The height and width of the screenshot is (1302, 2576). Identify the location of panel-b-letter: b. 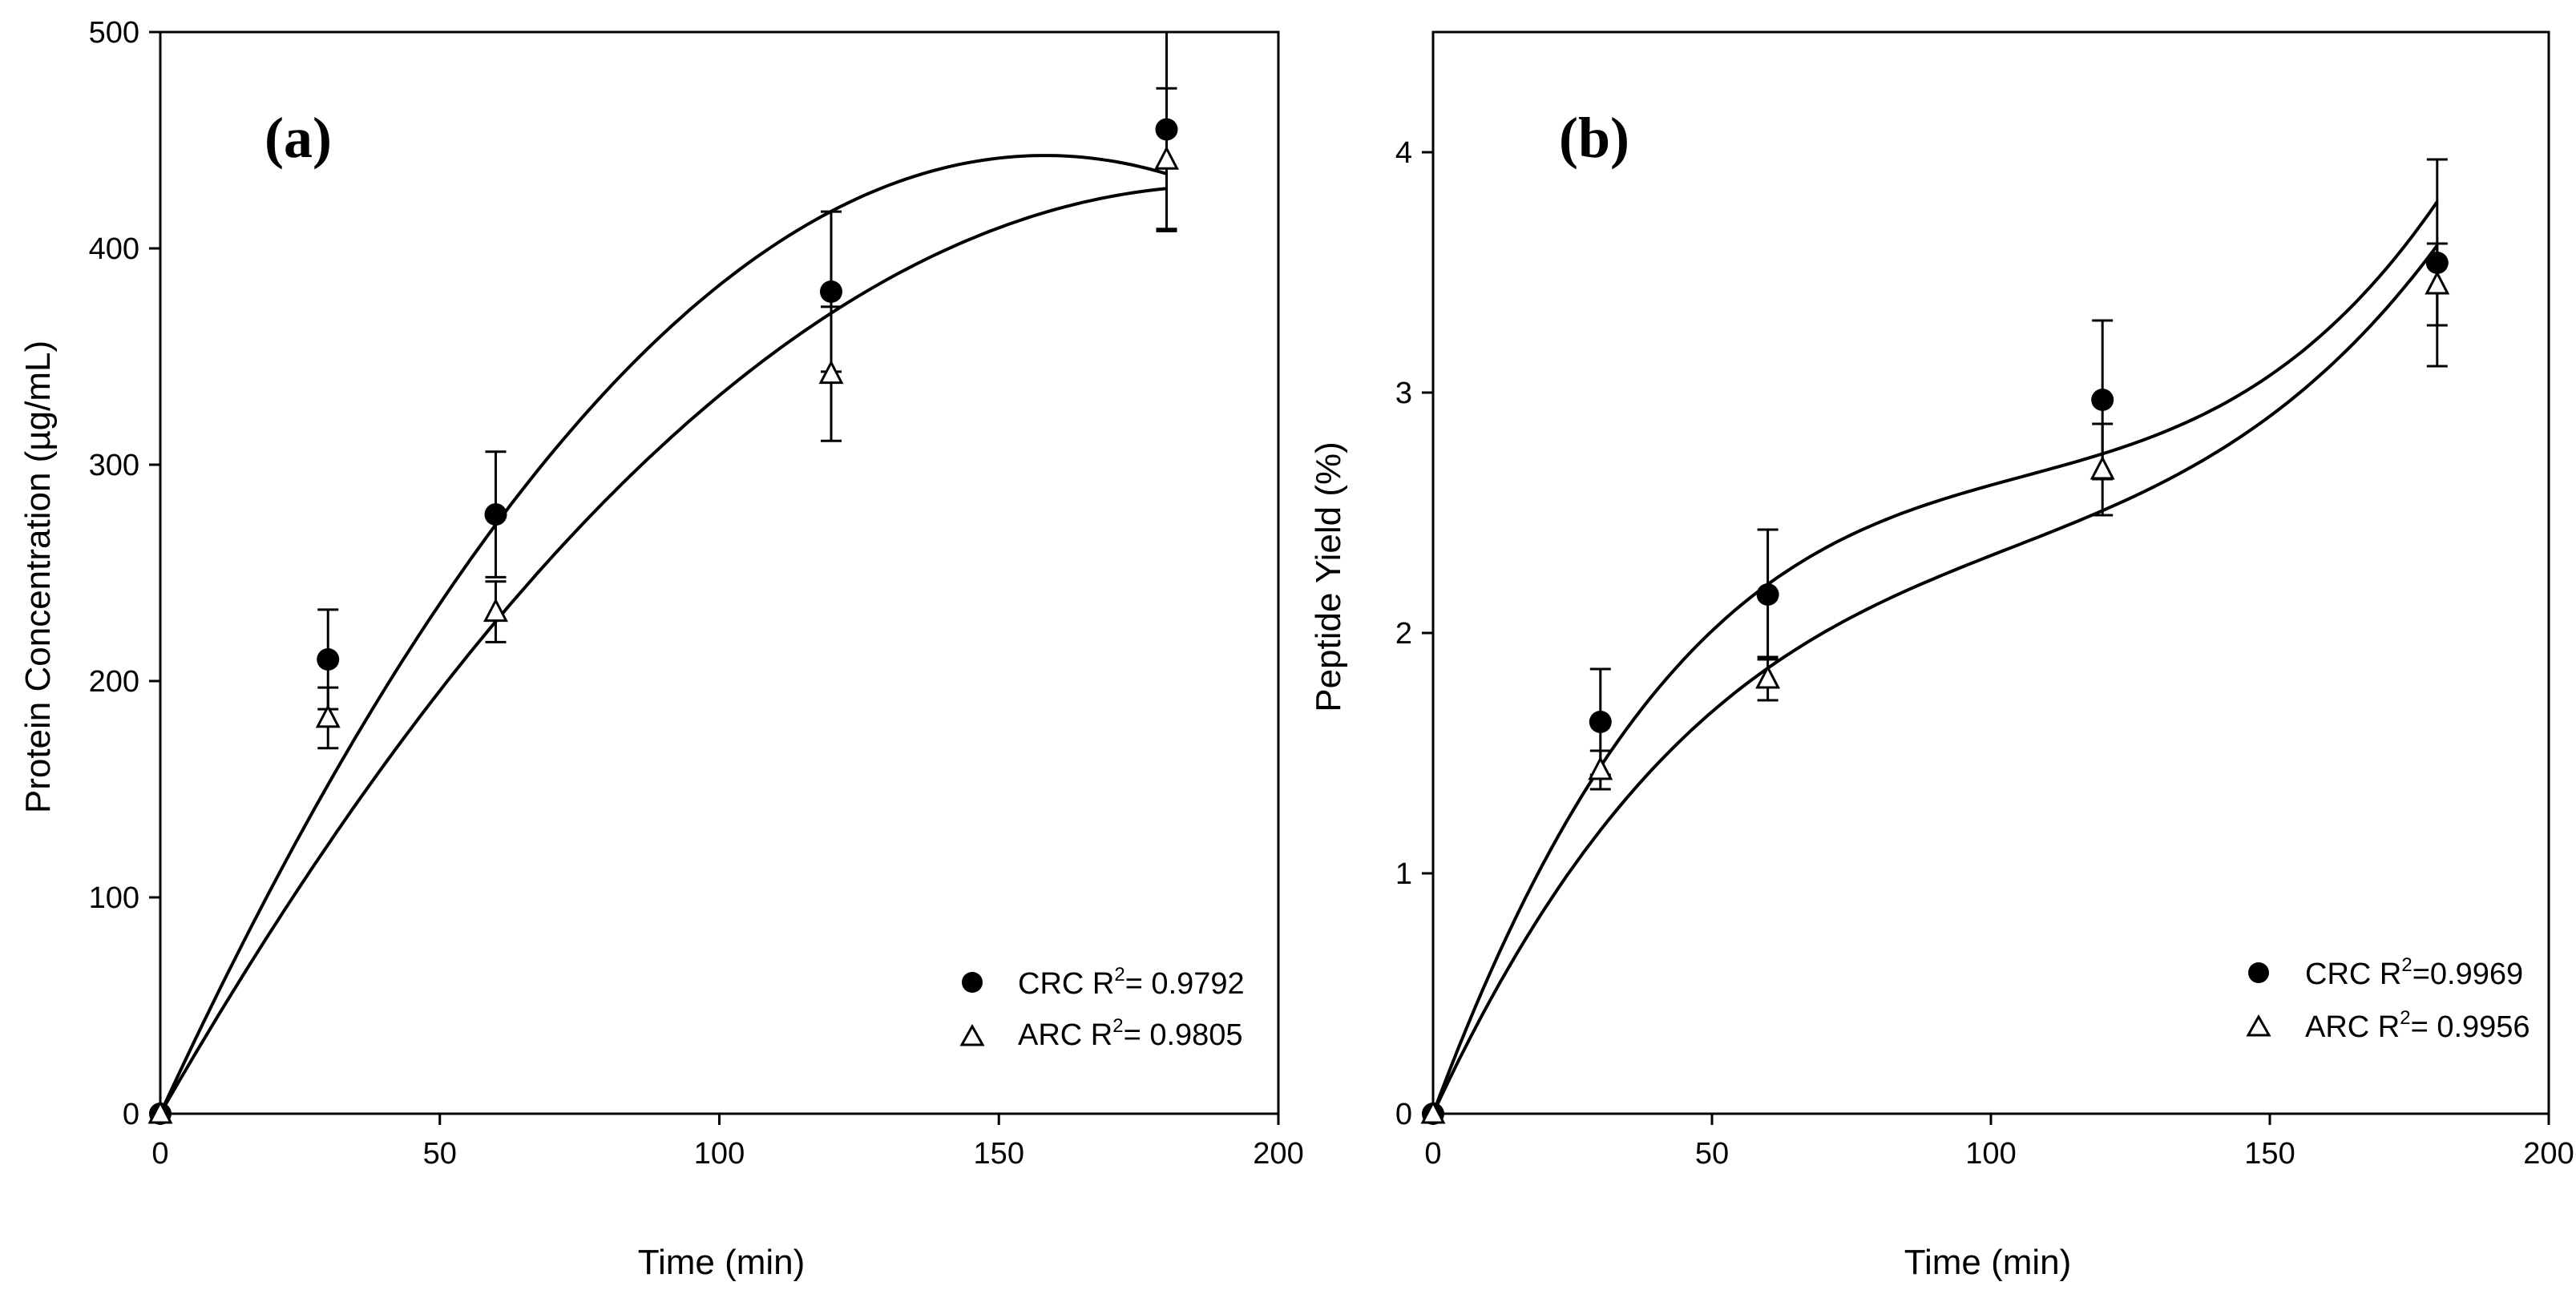
(1594, 138).